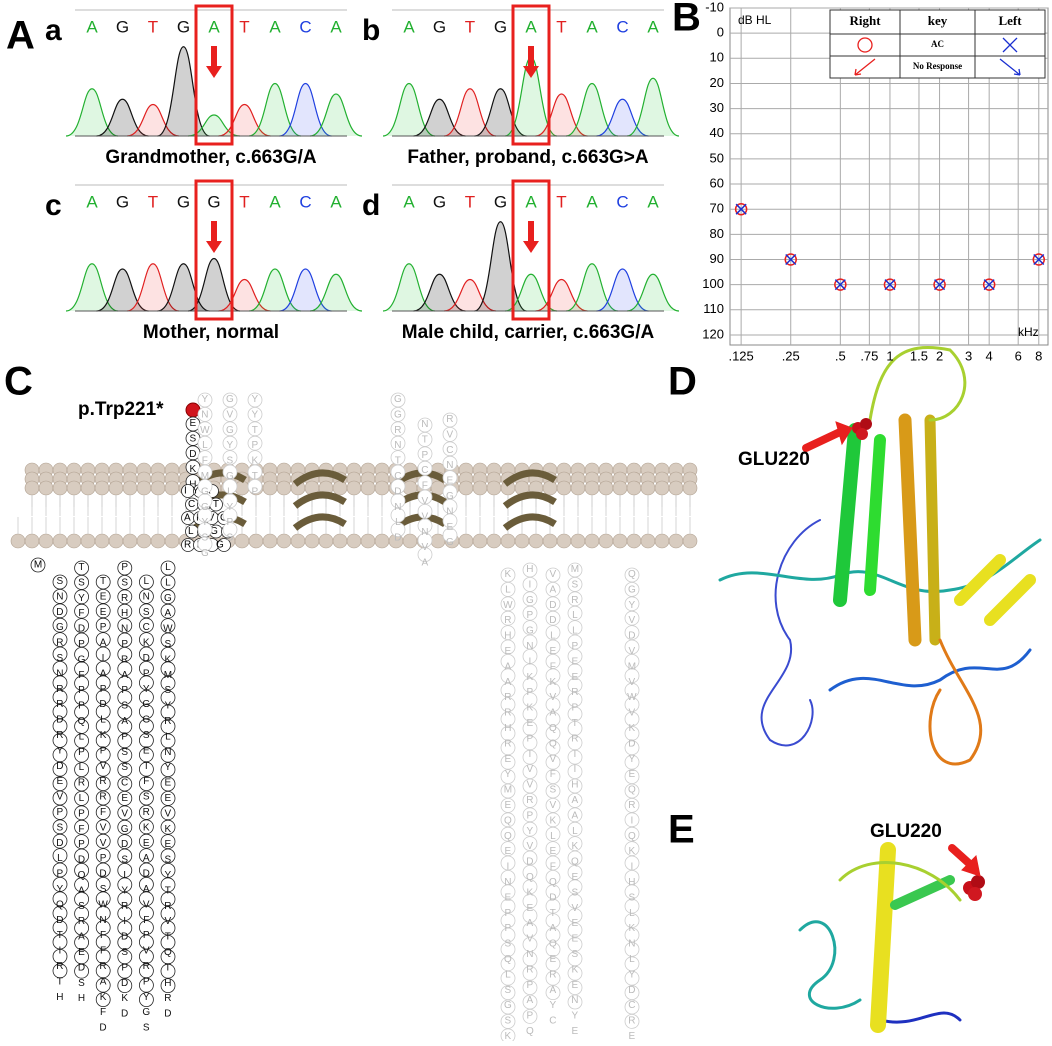 The height and width of the screenshot is (1046, 1052). I want to click on base-call: C, so click(305, 201).